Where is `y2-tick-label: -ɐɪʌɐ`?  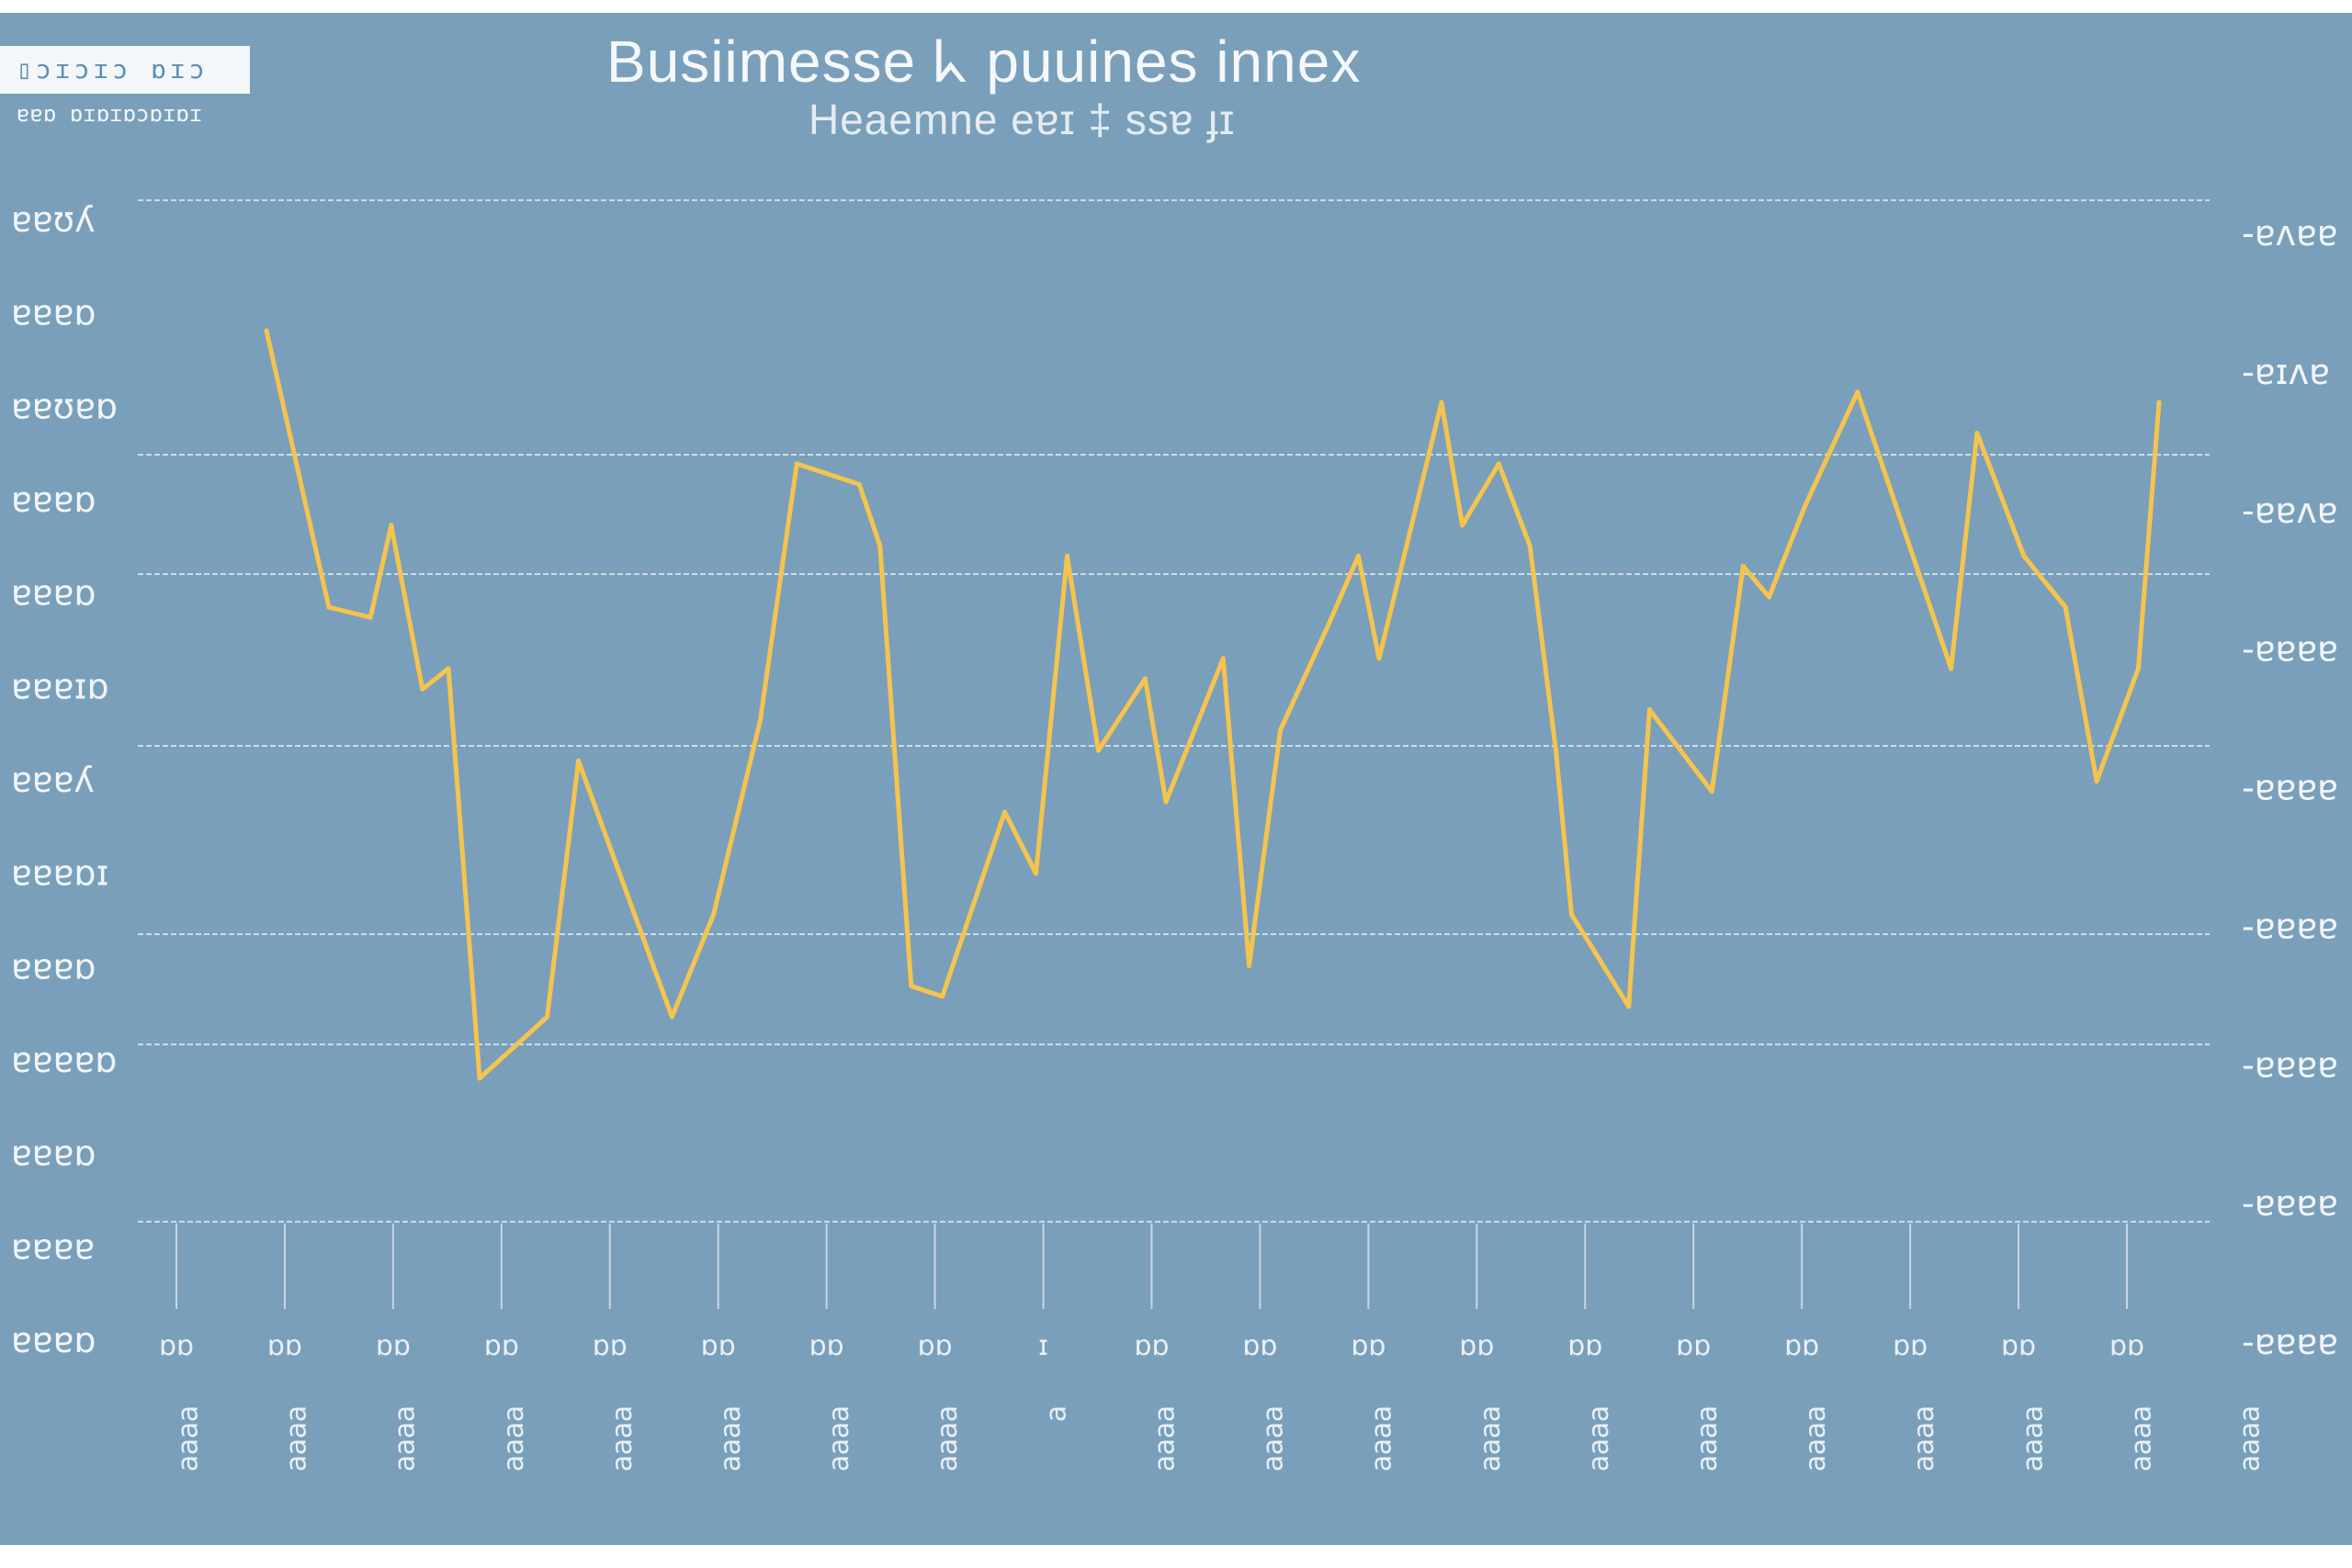 y2-tick-label: -ɐɪʌɐ is located at coordinates (2286, 372).